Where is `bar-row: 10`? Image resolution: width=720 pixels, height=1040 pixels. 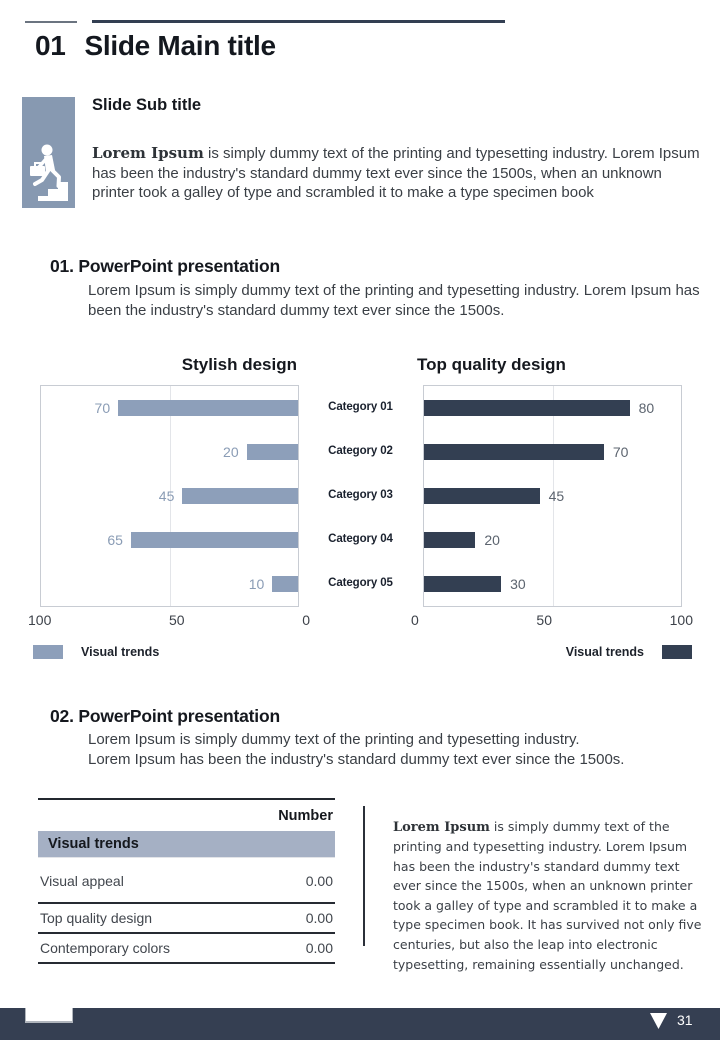
bar-row: 10 is located at coordinates (169, 584).